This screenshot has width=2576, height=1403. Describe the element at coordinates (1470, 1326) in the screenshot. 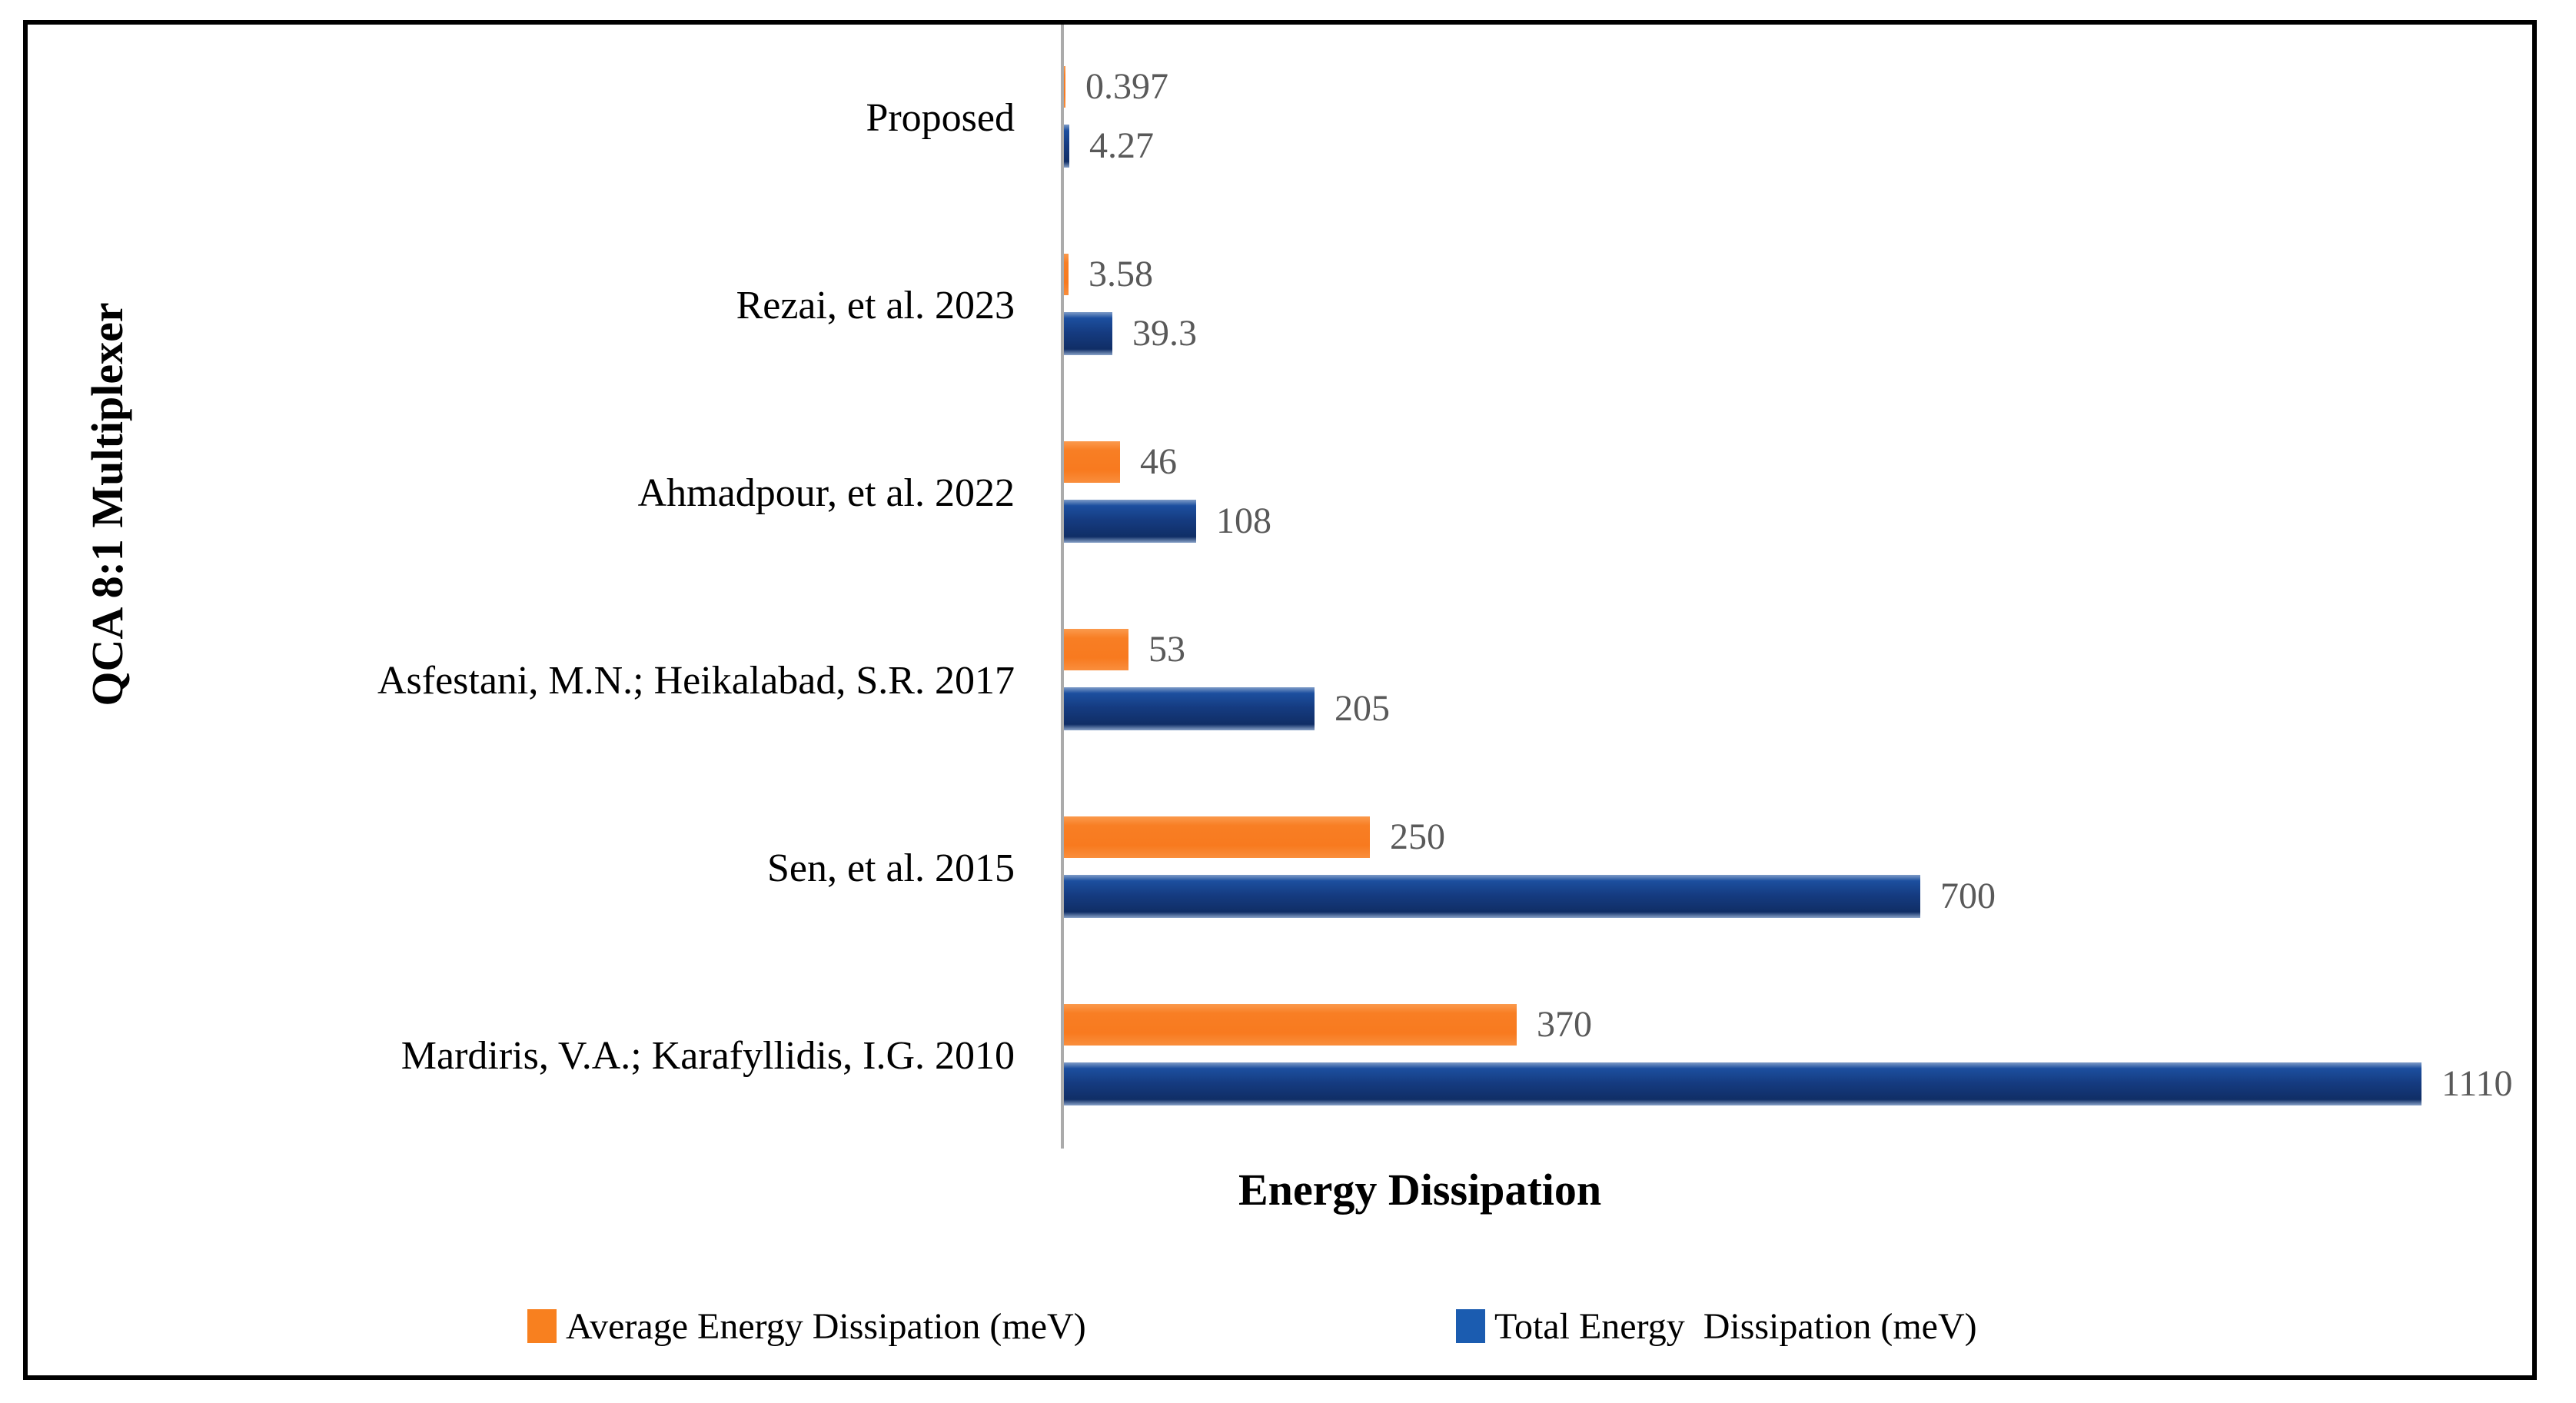

I see `legend-swatch-total-icon` at that location.